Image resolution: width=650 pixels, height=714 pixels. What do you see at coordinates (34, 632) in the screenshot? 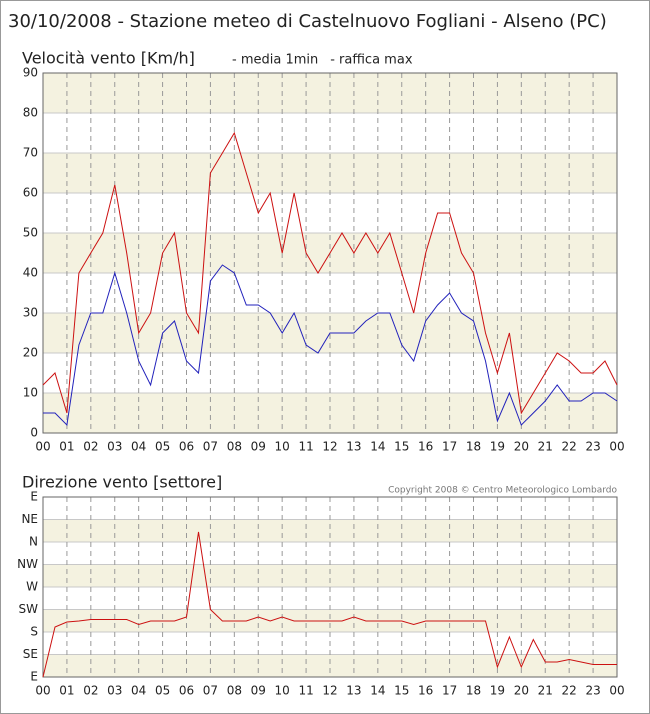
I see `y-tick-label: S` at bounding box center [34, 632].